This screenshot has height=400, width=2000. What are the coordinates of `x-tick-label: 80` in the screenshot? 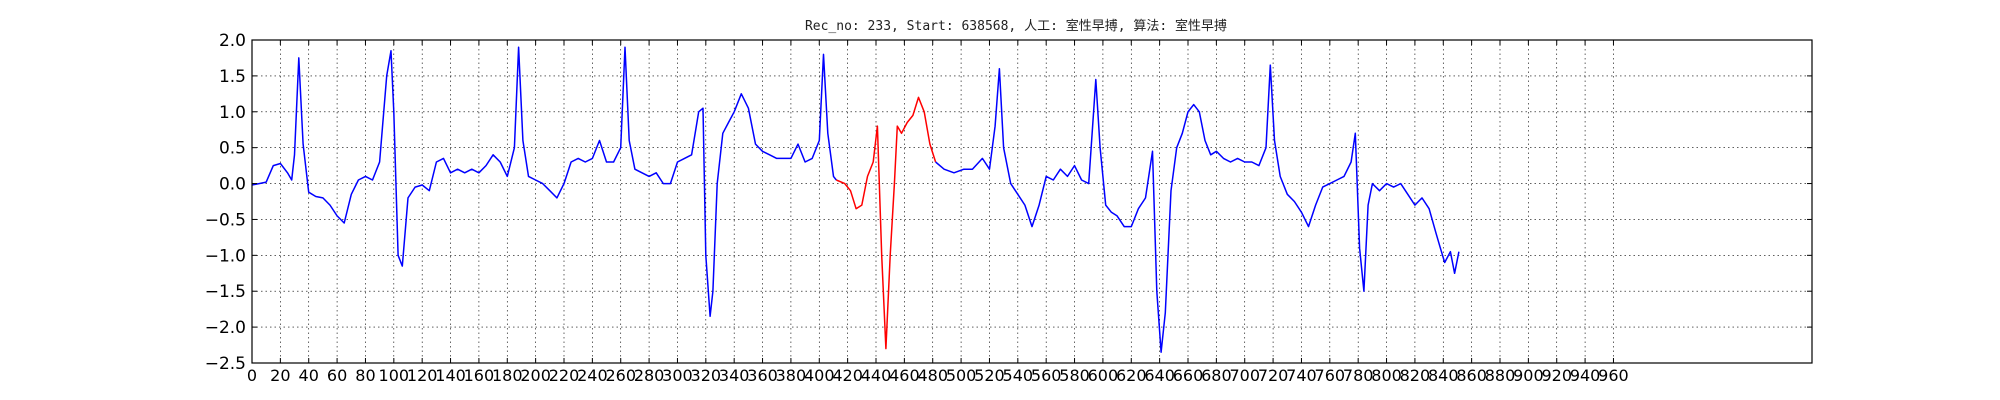 It's located at (365, 375).